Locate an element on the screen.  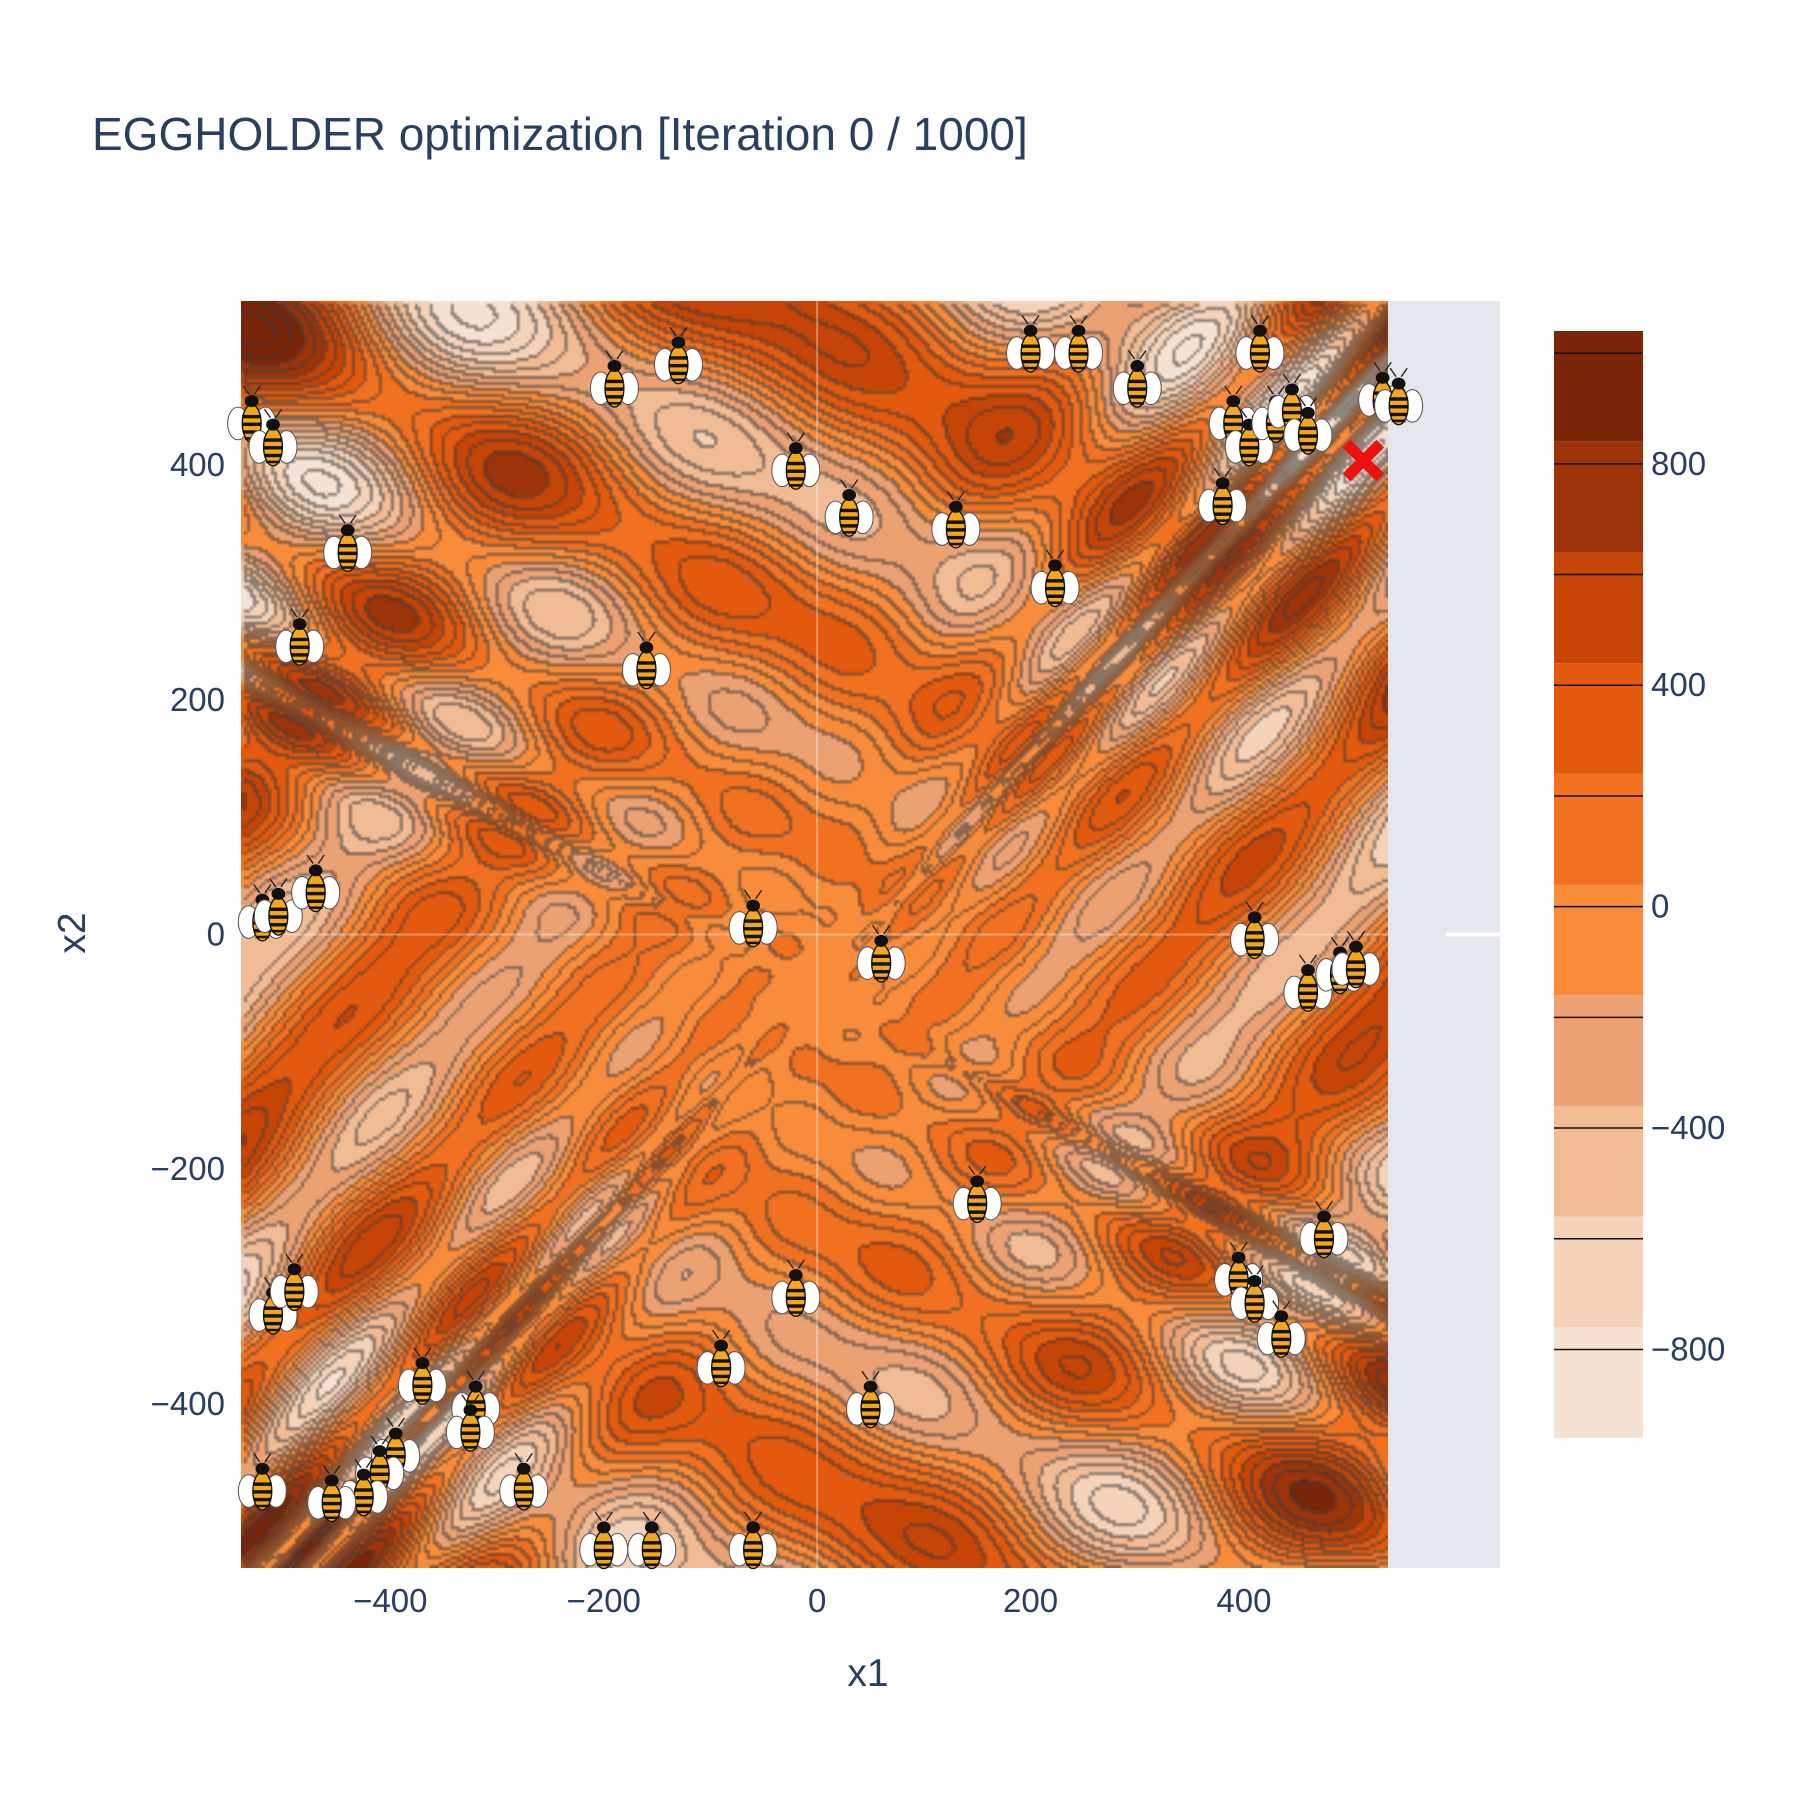
x-axis: −400 −200 0 200 400 is located at coordinates (812, 1600).